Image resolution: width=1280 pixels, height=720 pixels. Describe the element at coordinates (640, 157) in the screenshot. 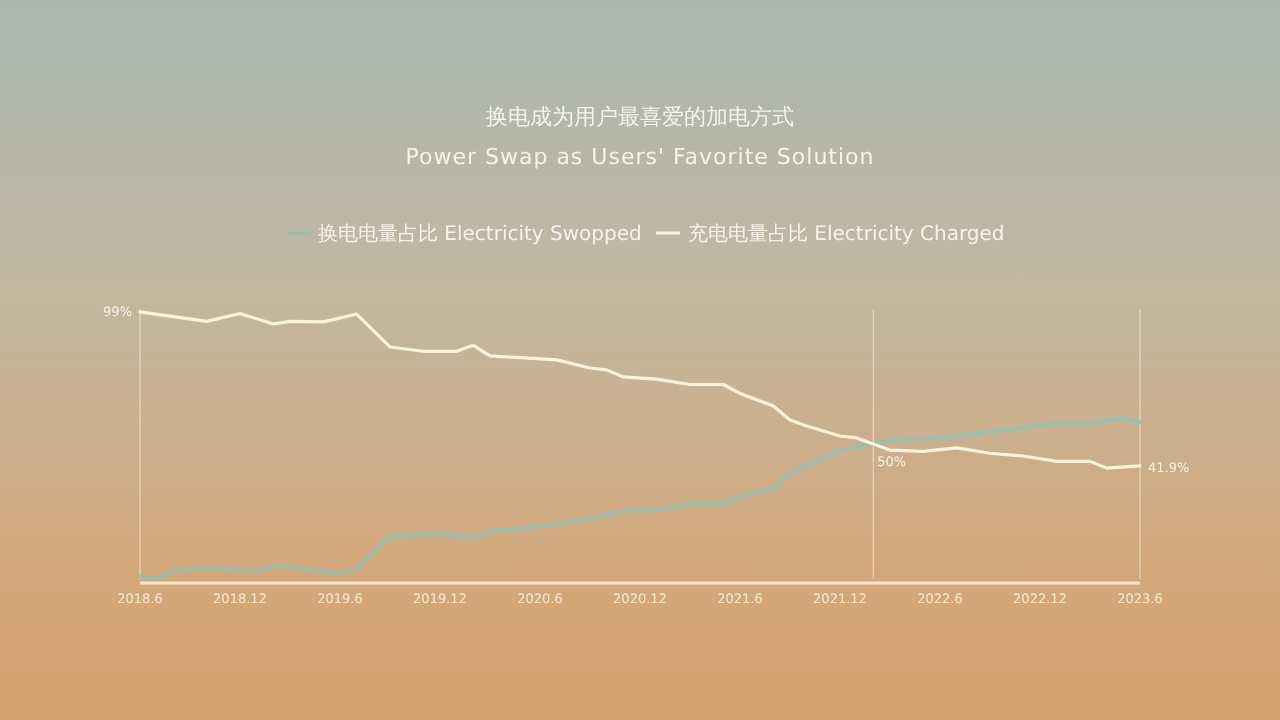

I see `subtitle: Power Swap as Users' Favorite Solution` at that location.